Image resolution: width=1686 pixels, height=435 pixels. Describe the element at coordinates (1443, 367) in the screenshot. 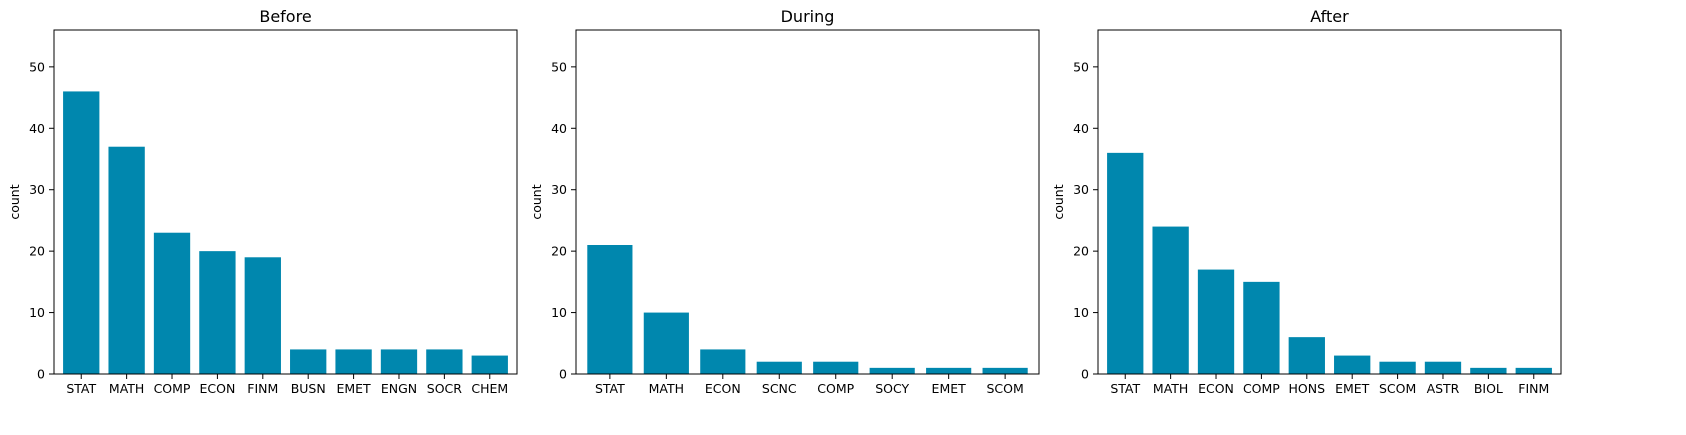

I see `bar-astr` at that location.